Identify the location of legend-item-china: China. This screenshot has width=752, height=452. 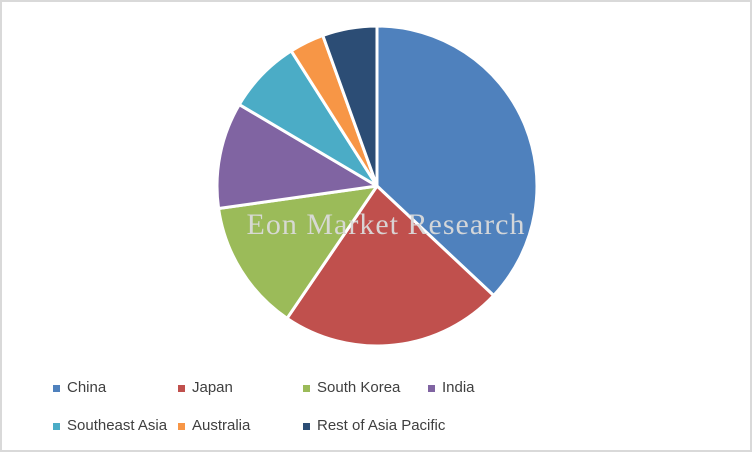
(79, 388).